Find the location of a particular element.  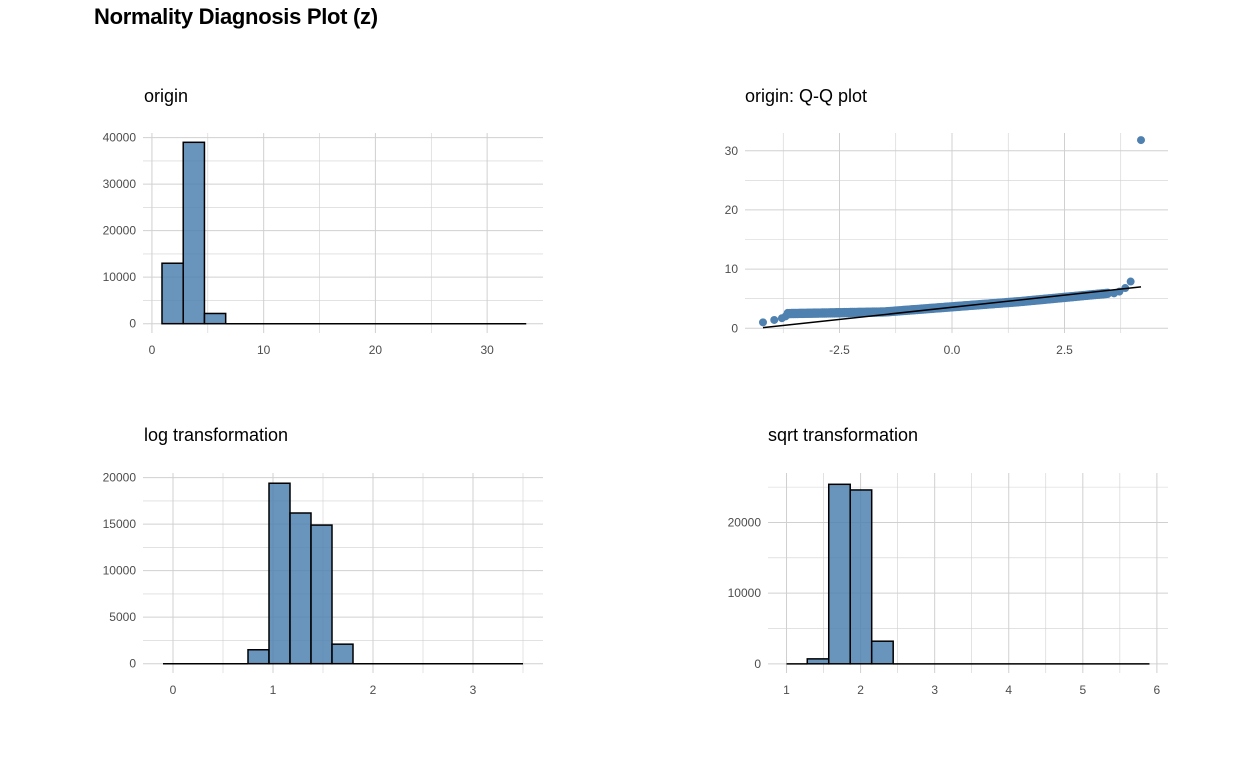

log-y-tick-label: 20000 is located at coordinates (120, 478).